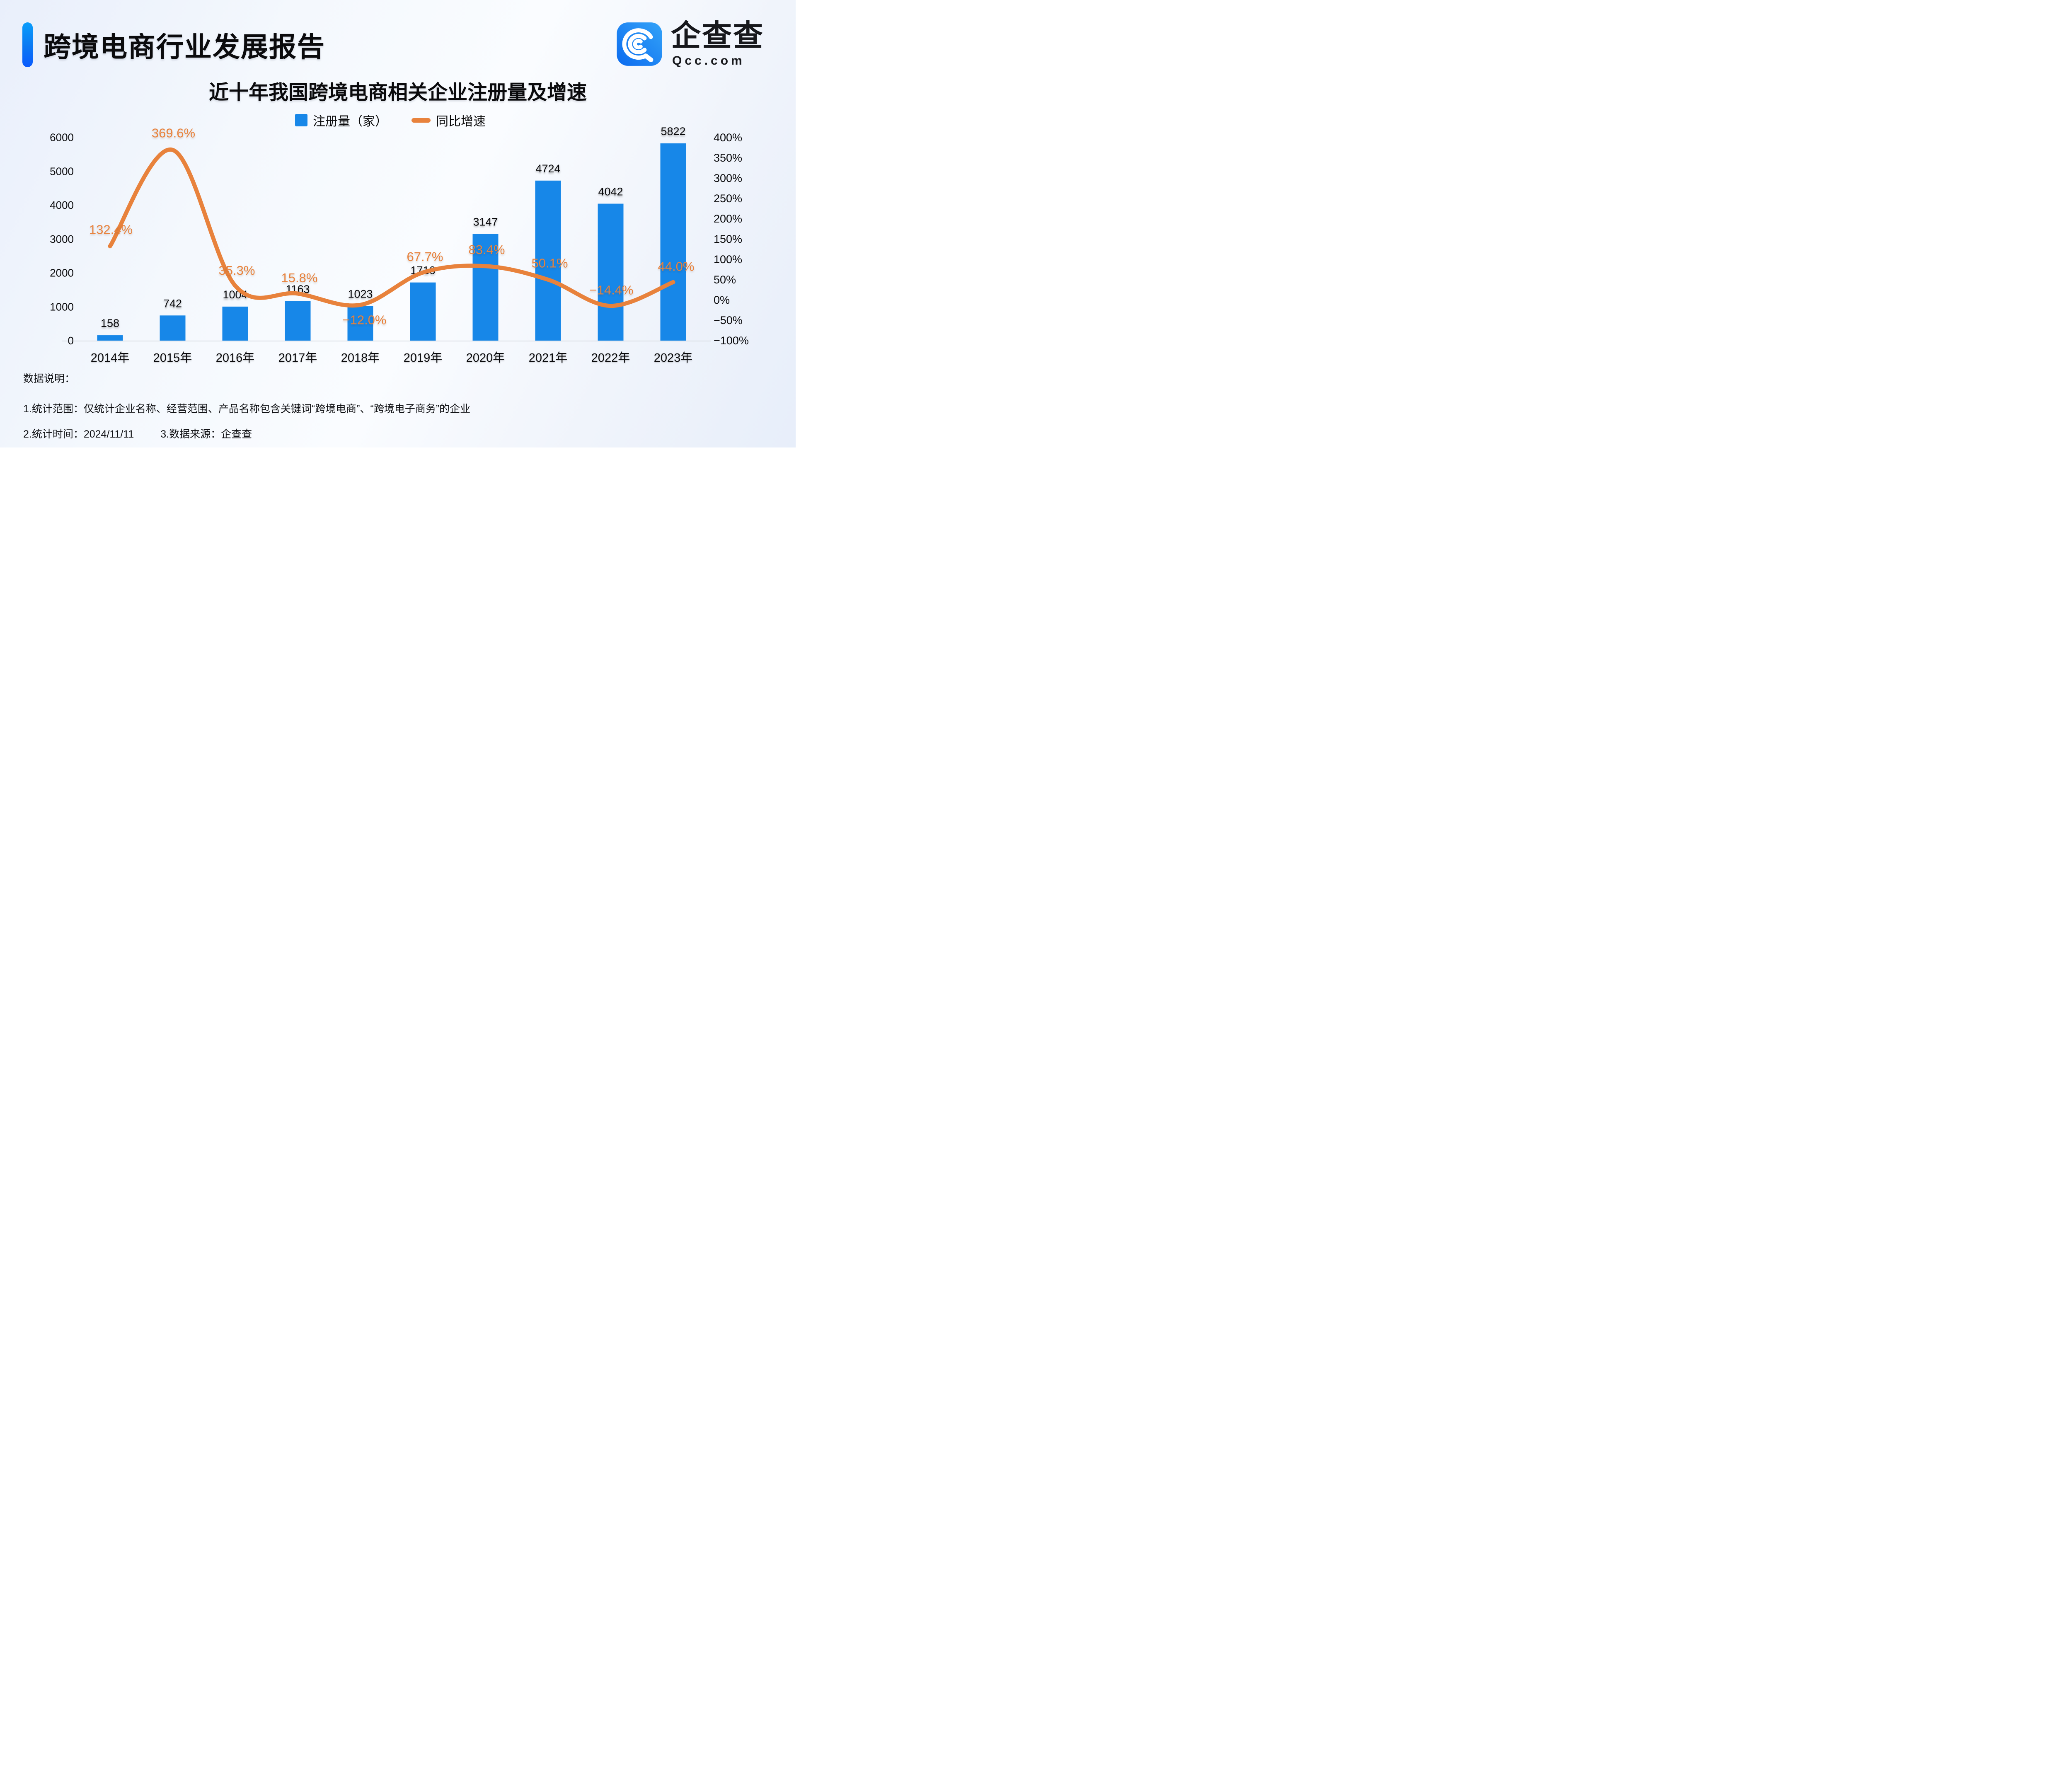 The image size is (2072, 1790). I want to click on left-axis-tick-label: 0, so click(71, 341).